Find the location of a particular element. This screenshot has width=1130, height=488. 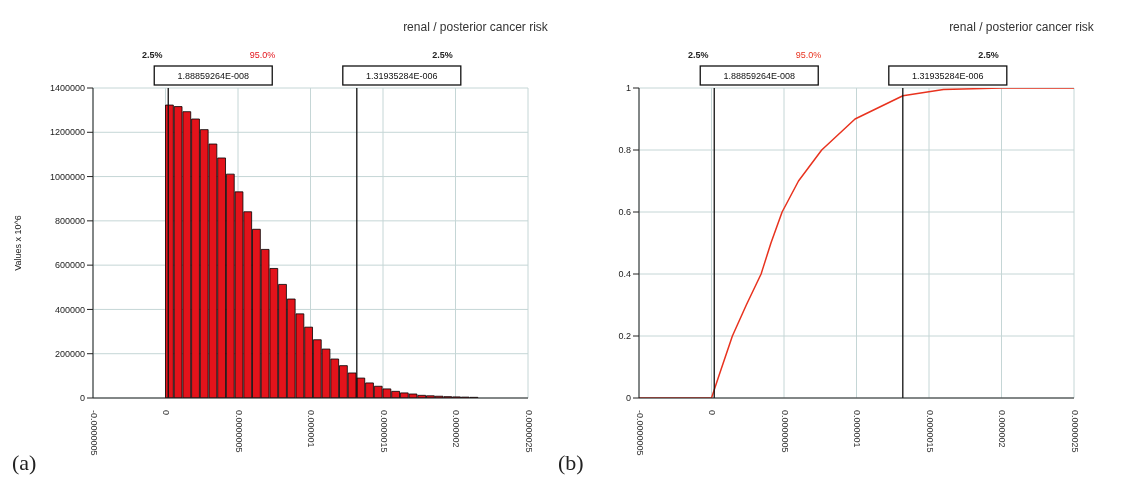

y-tick-label: 1000000 is located at coordinates (67, 176).